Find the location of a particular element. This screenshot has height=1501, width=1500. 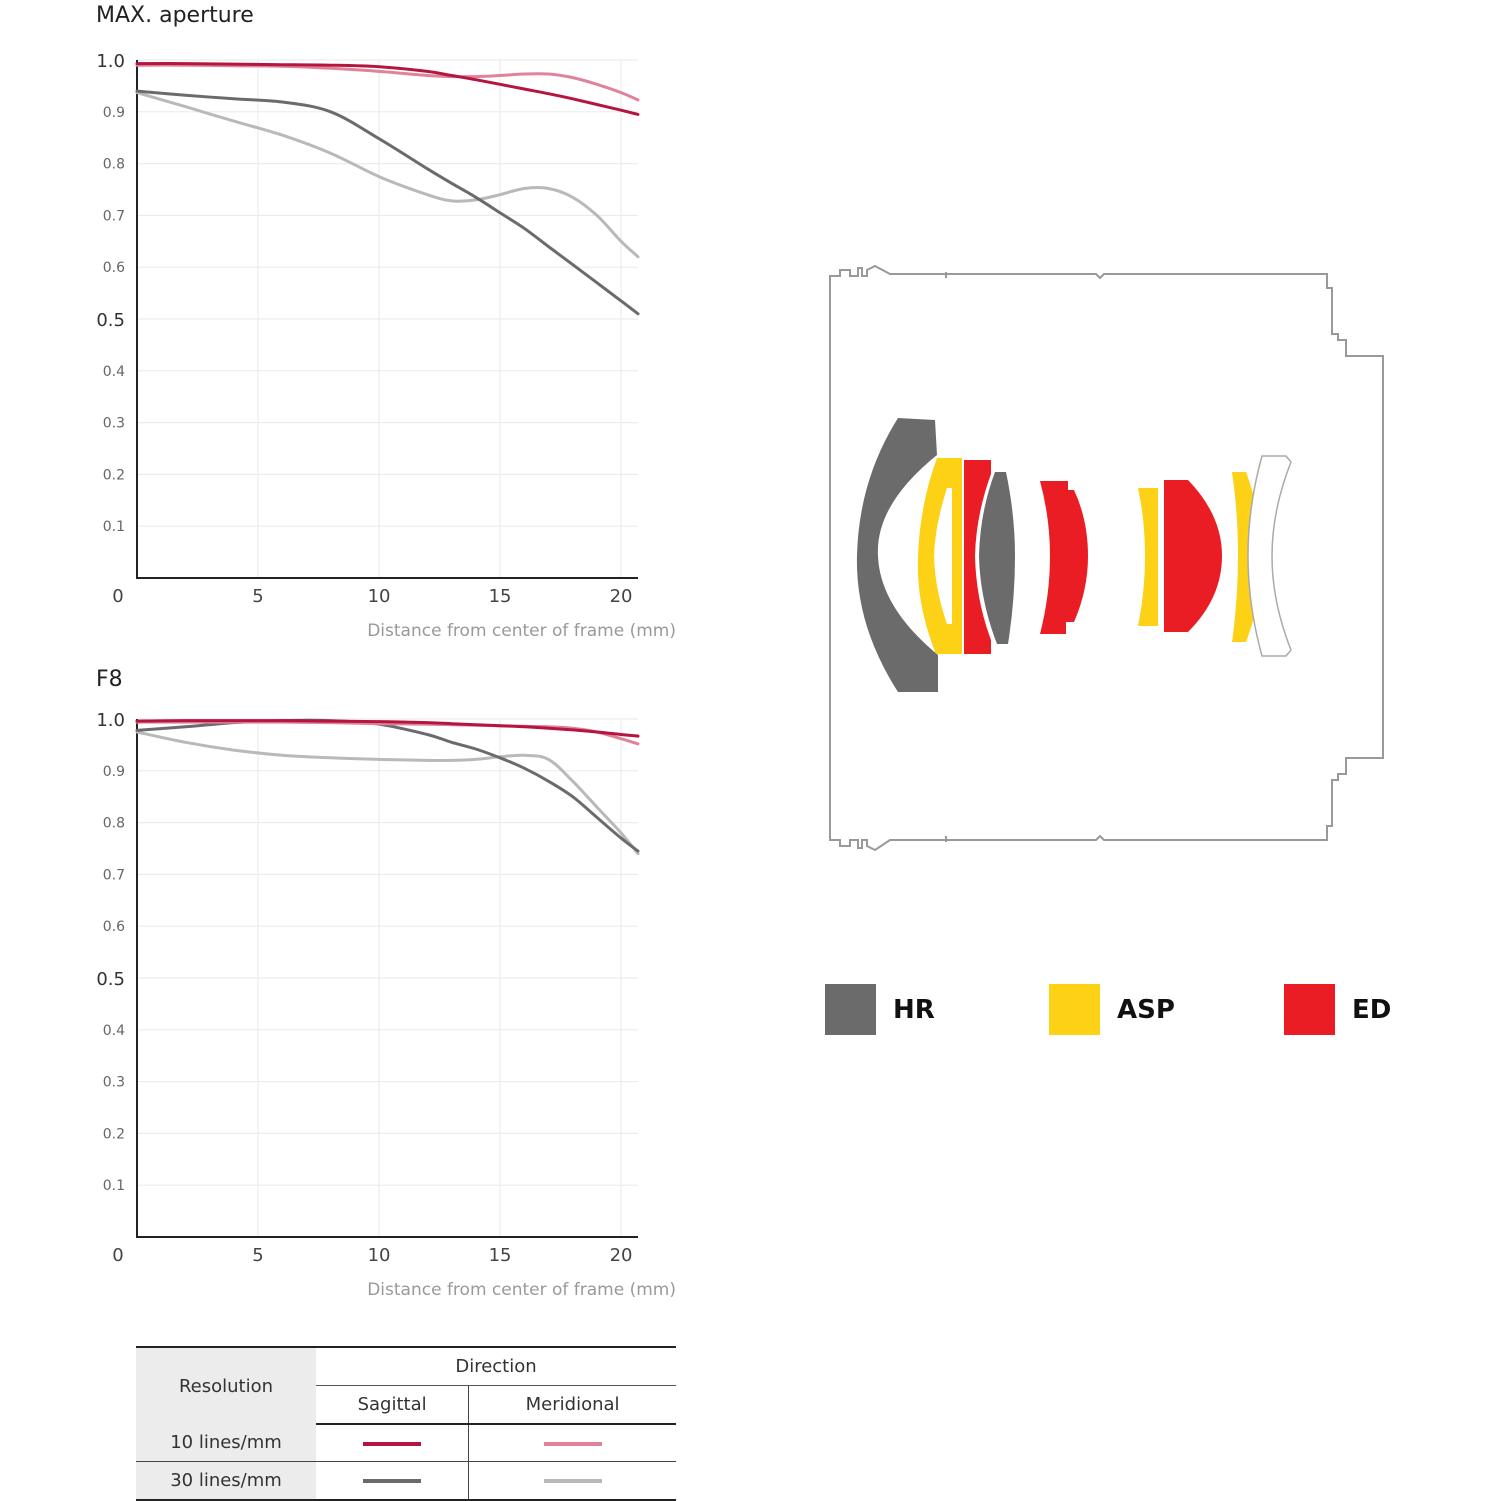

line-swatch-10-sagittal is located at coordinates (392, 1443).